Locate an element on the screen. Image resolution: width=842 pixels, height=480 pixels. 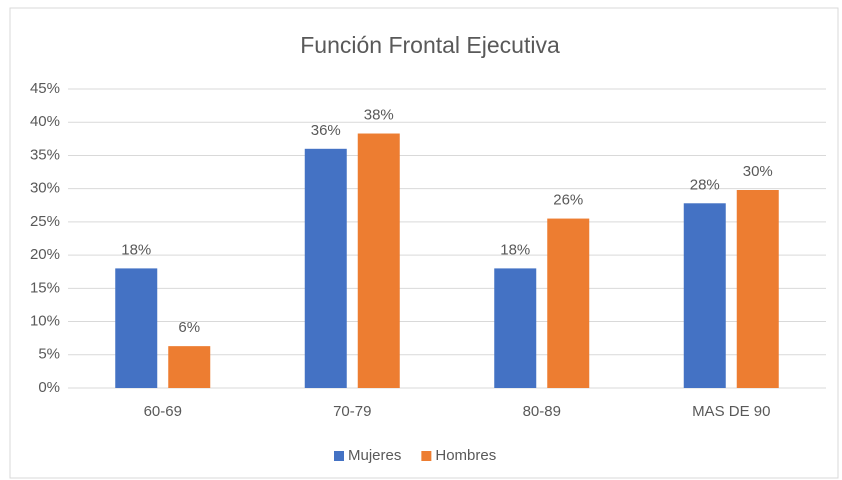
data-label: 36% is located at coordinates (326, 130).